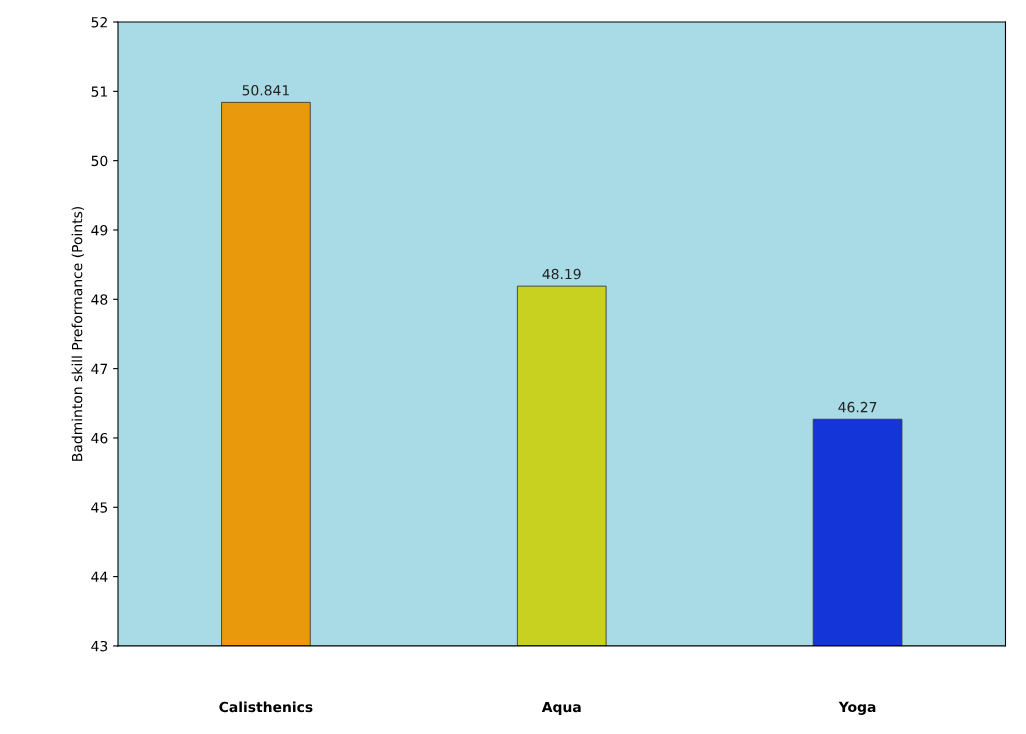 This screenshot has height=734, width=1026. What do you see at coordinates (99, 299) in the screenshot?
I see `y-tick-label: 48` at bounding box center [99, 299].